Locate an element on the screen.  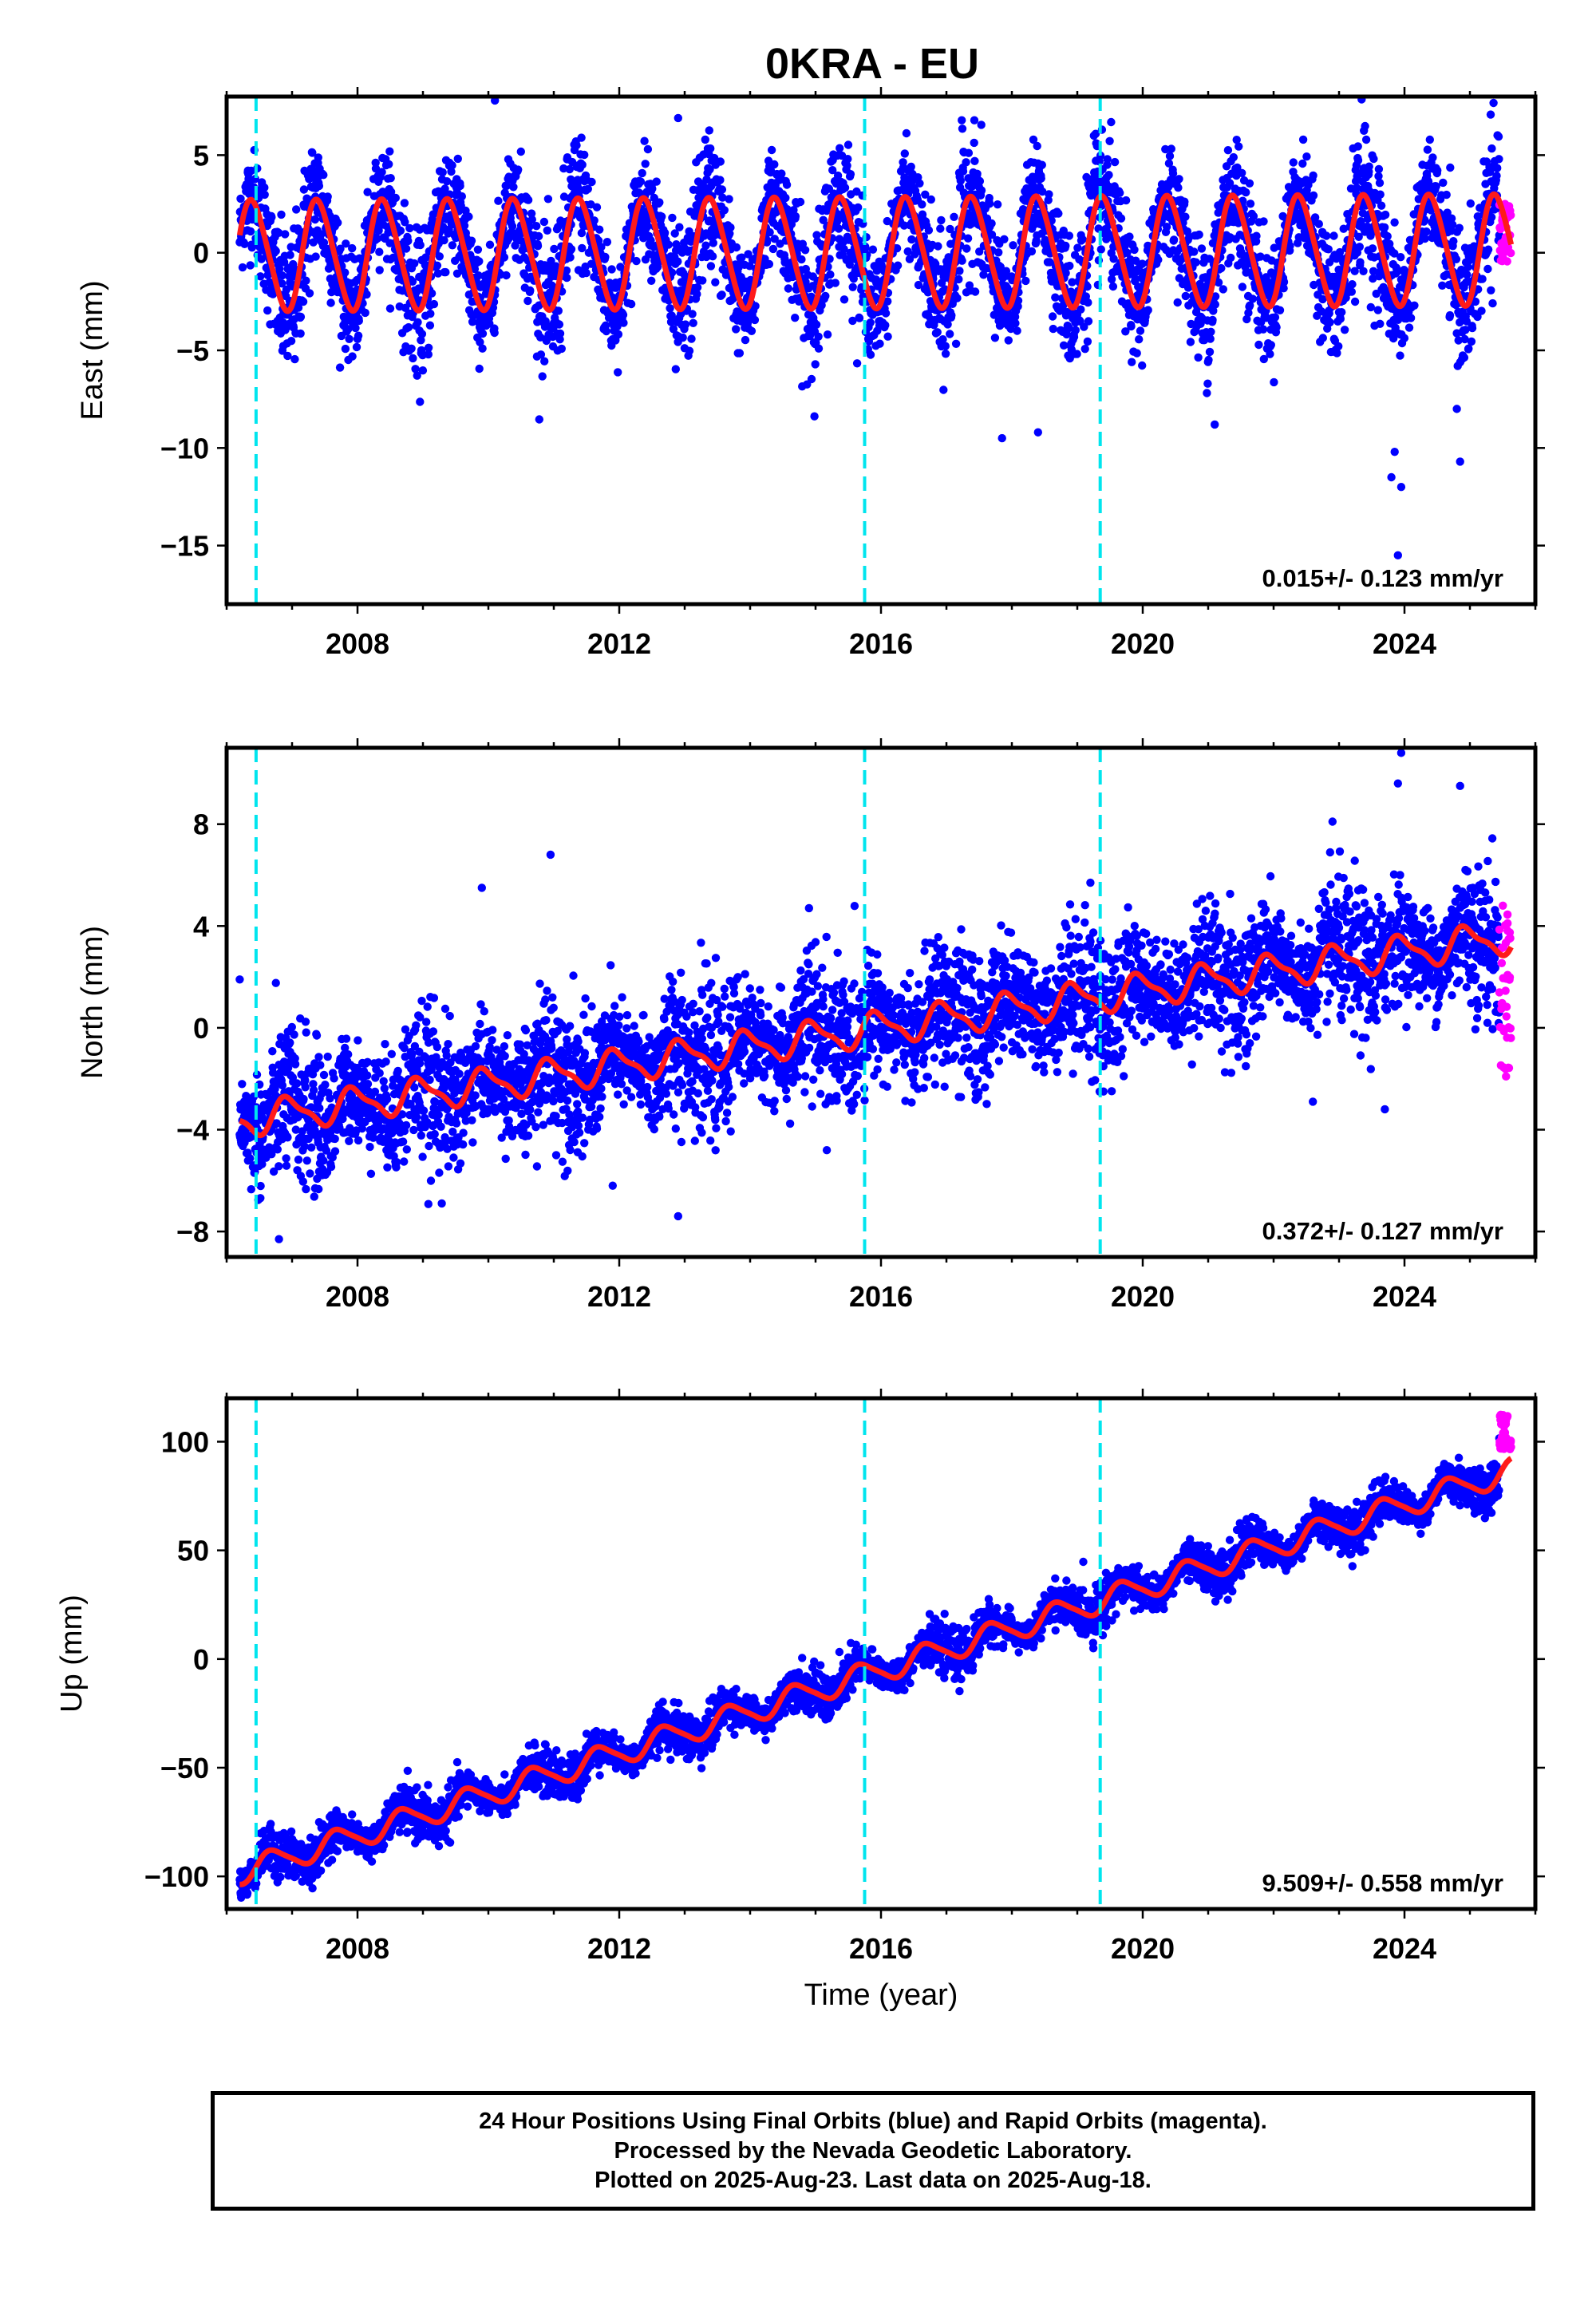
y-tick-label: −10 is located at coordinates (184, 448).